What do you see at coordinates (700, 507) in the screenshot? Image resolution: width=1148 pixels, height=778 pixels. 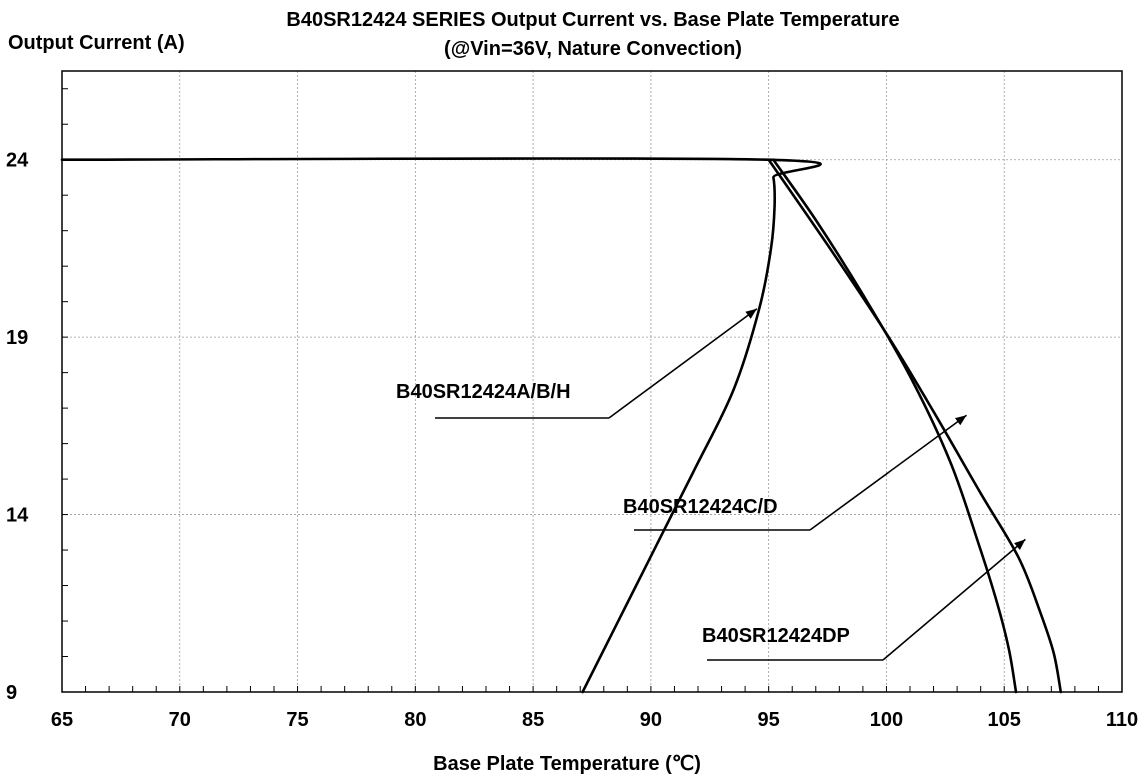 I see `callout-label-2: B40SR12424C/D` at bounding box center [700, 507].